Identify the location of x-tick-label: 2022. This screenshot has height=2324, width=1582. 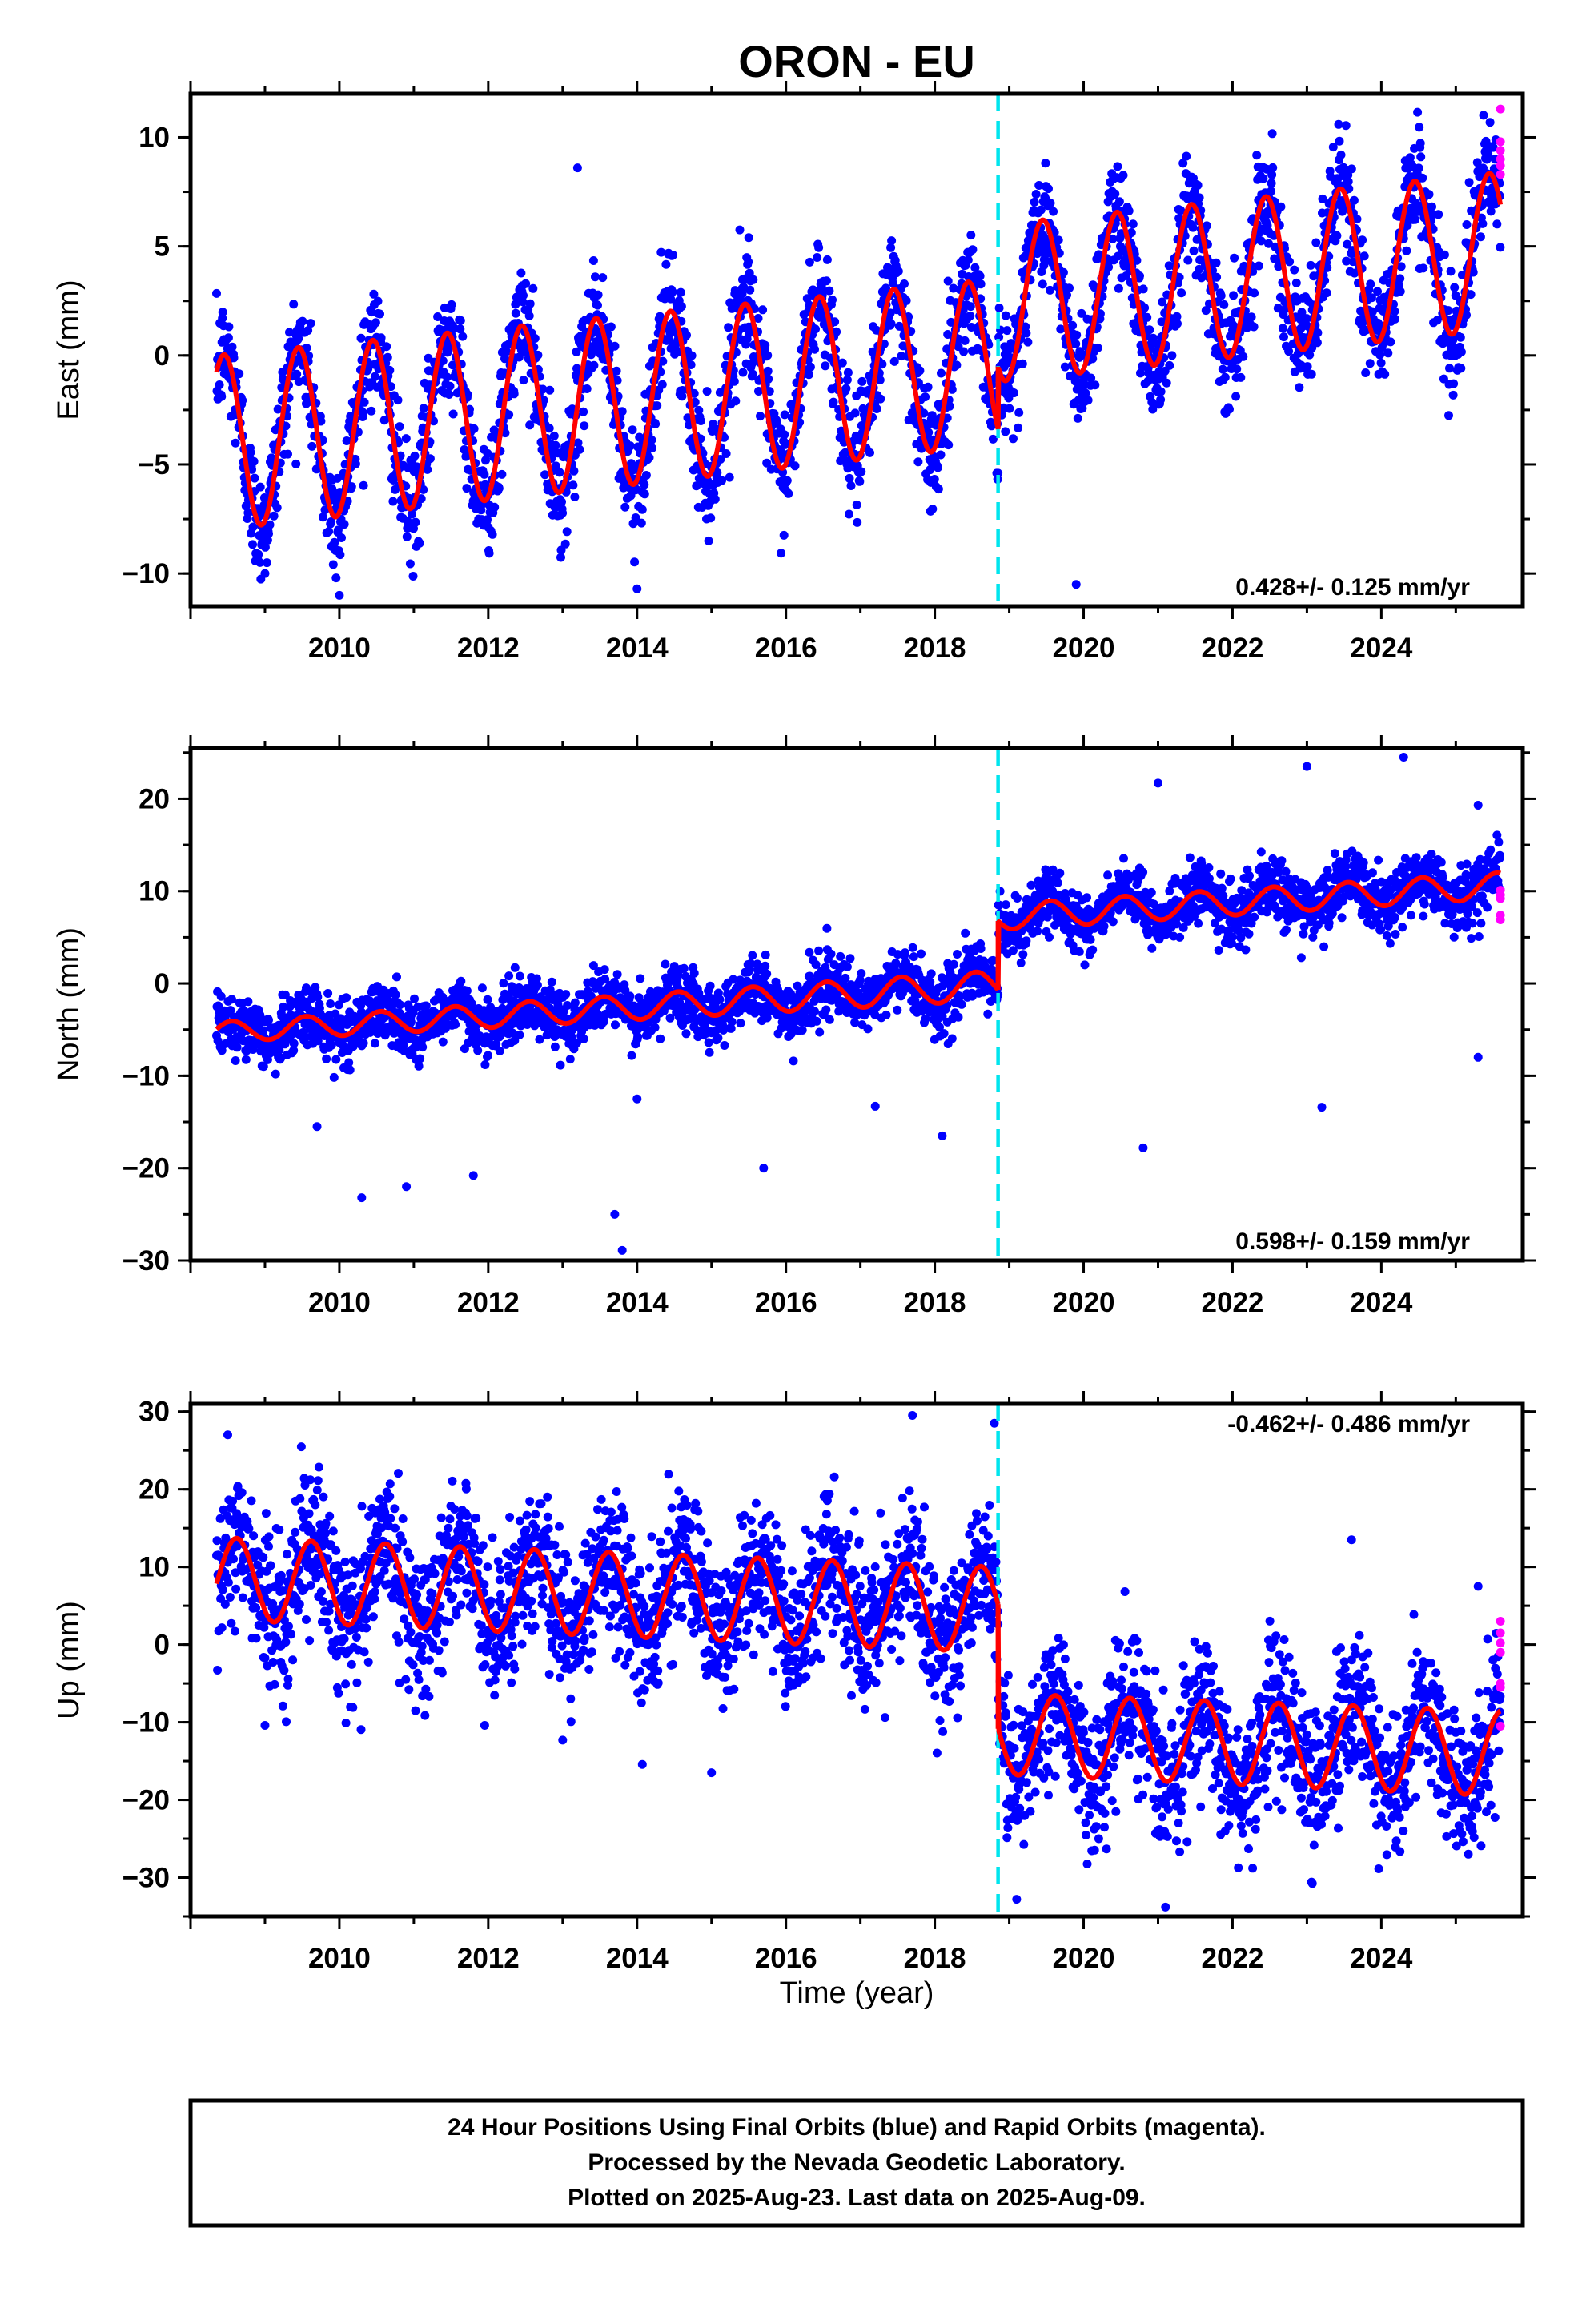
(1233, 648).